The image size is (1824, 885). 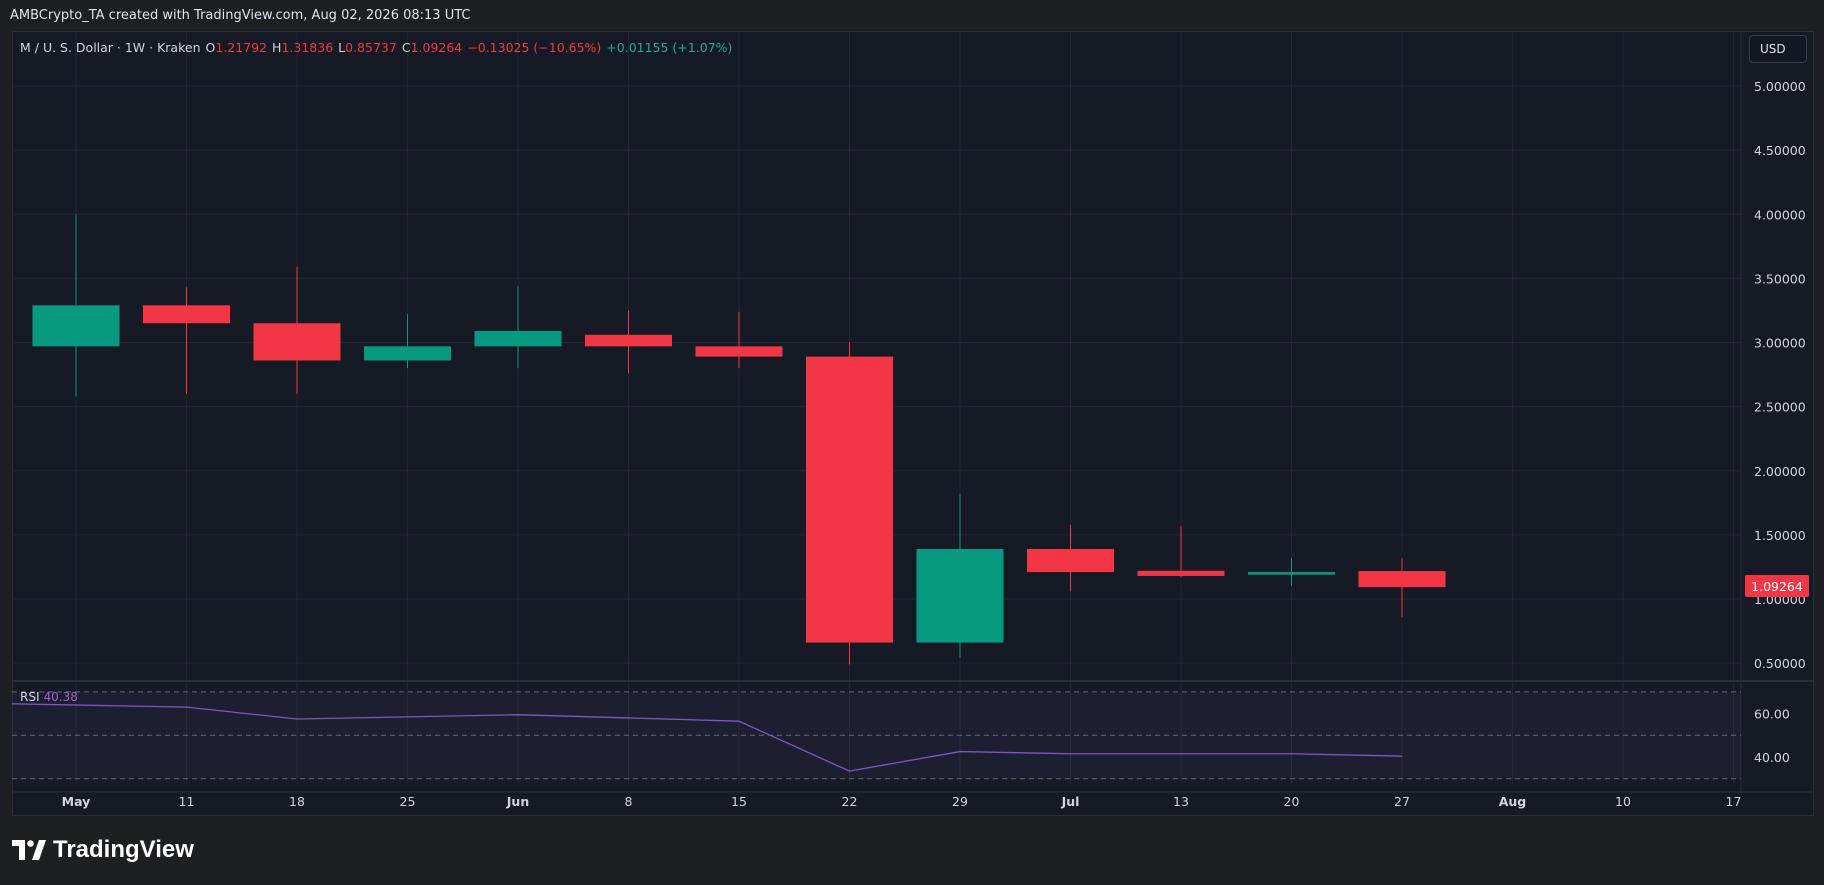 I want to click on rsi-line, so click(x=707, y=737).